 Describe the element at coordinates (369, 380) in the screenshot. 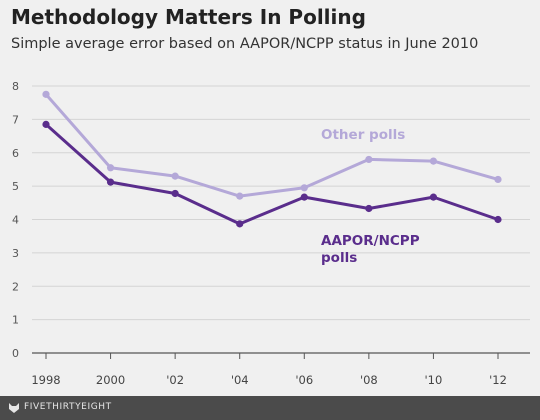

I see `x-tick-label: '08` at that location.